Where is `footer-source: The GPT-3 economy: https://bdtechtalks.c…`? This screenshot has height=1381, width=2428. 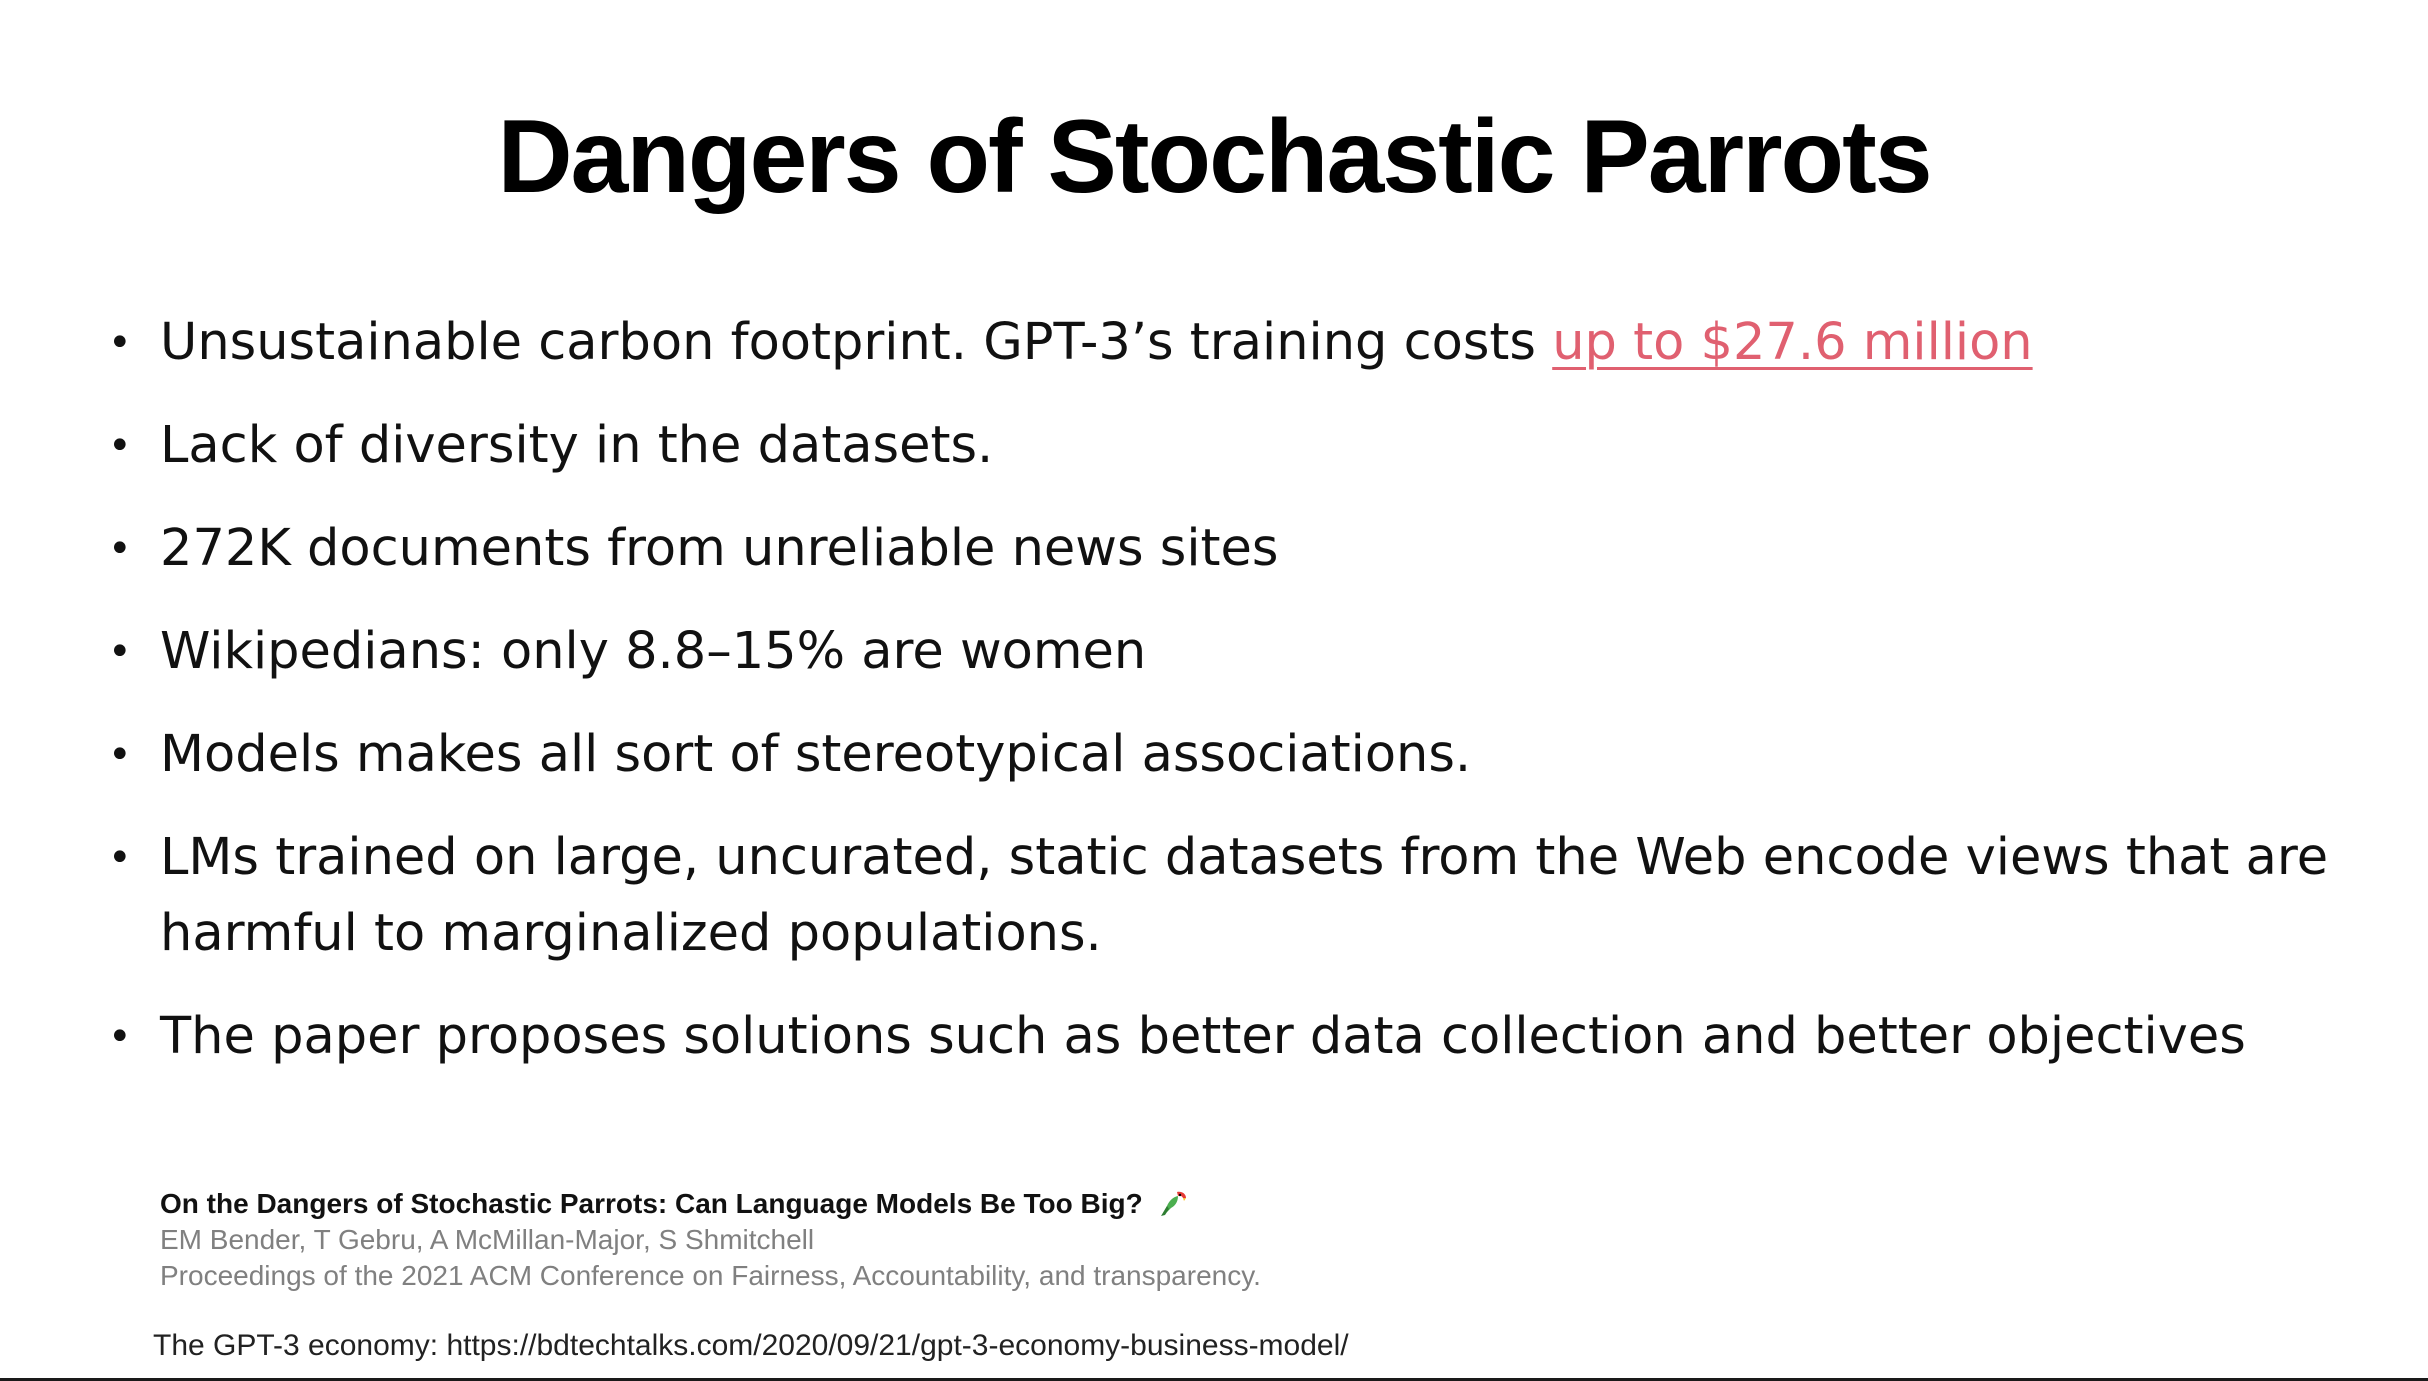 footer-source: The GPT-3 economy: https://bdtechtalks.c… is located at coordinates (751, 1345).